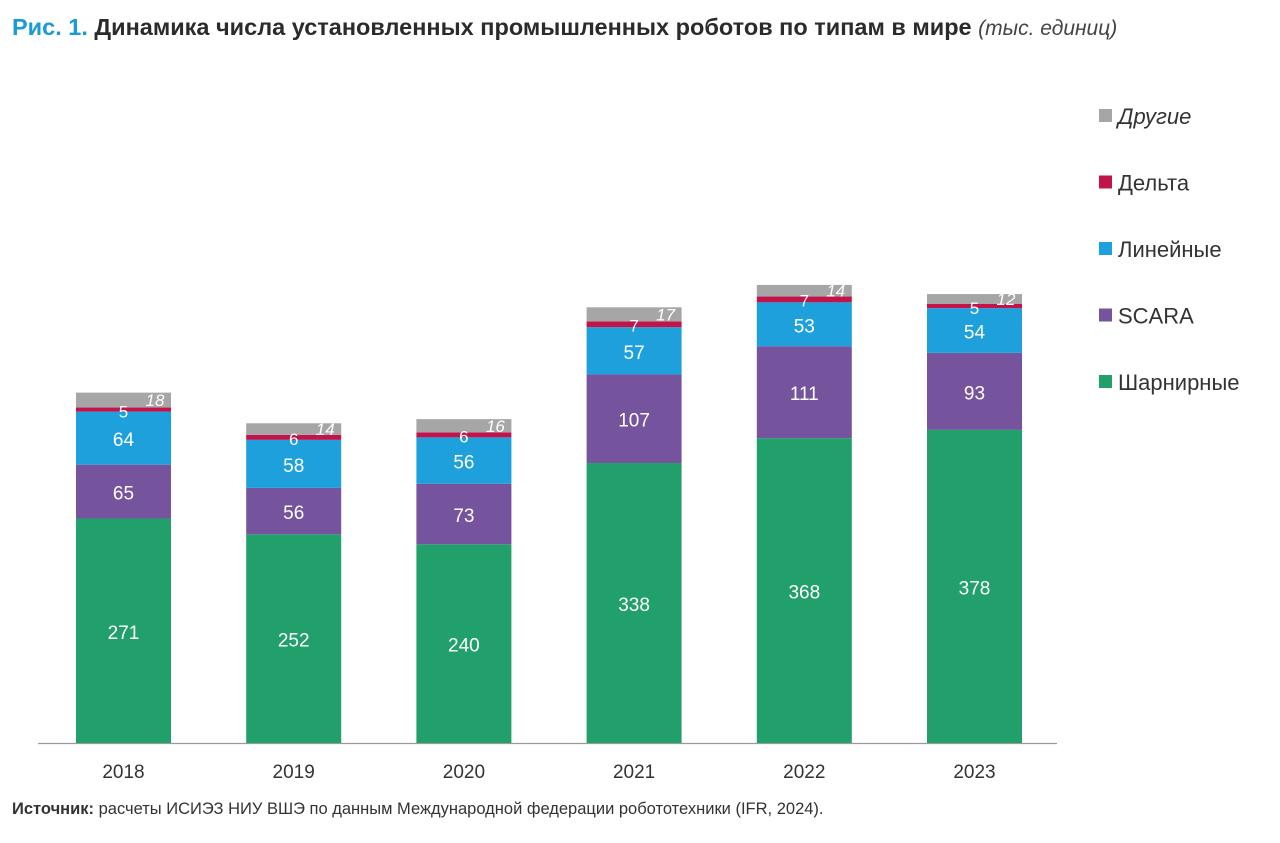 The image size is (1280, 843). What do you see at coordinates (1179, 382) in the screenshot?
I see `legend-label-articulated: Шарнирные` at bounding box center [1179, 382].